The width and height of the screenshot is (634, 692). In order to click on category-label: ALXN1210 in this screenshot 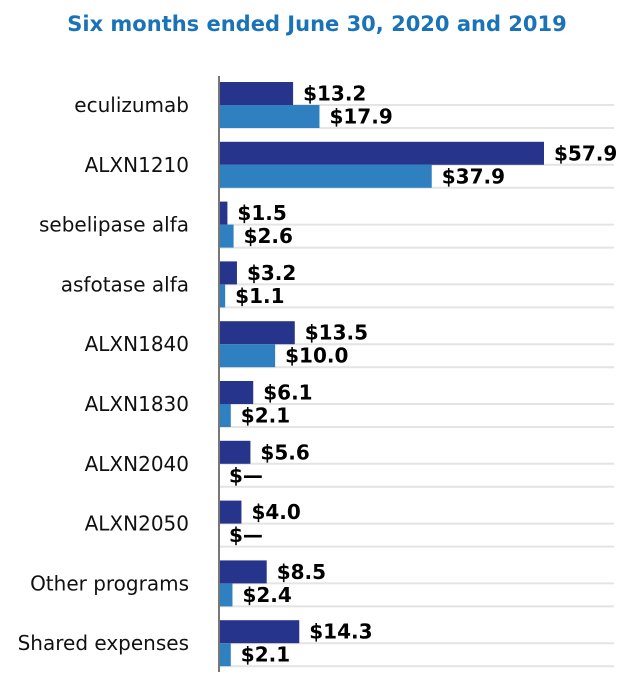, I will do `click(137, 165)`.